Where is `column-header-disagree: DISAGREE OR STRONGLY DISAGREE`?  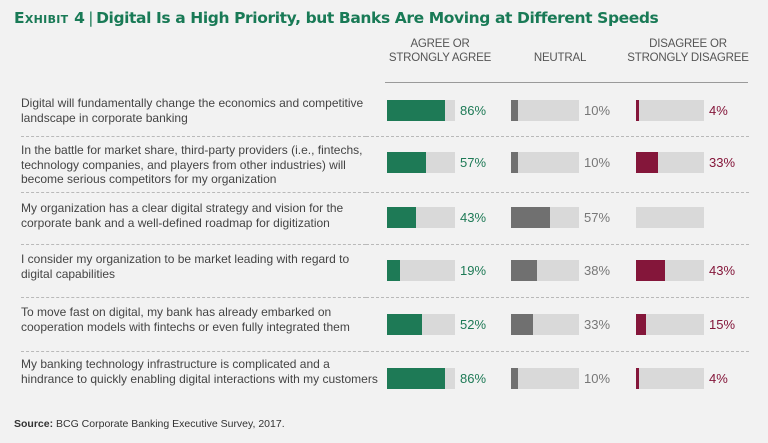
column-header-disagree: DISAGREE OR STRONGLY DISAGREE is located at coordinates (688, 51).